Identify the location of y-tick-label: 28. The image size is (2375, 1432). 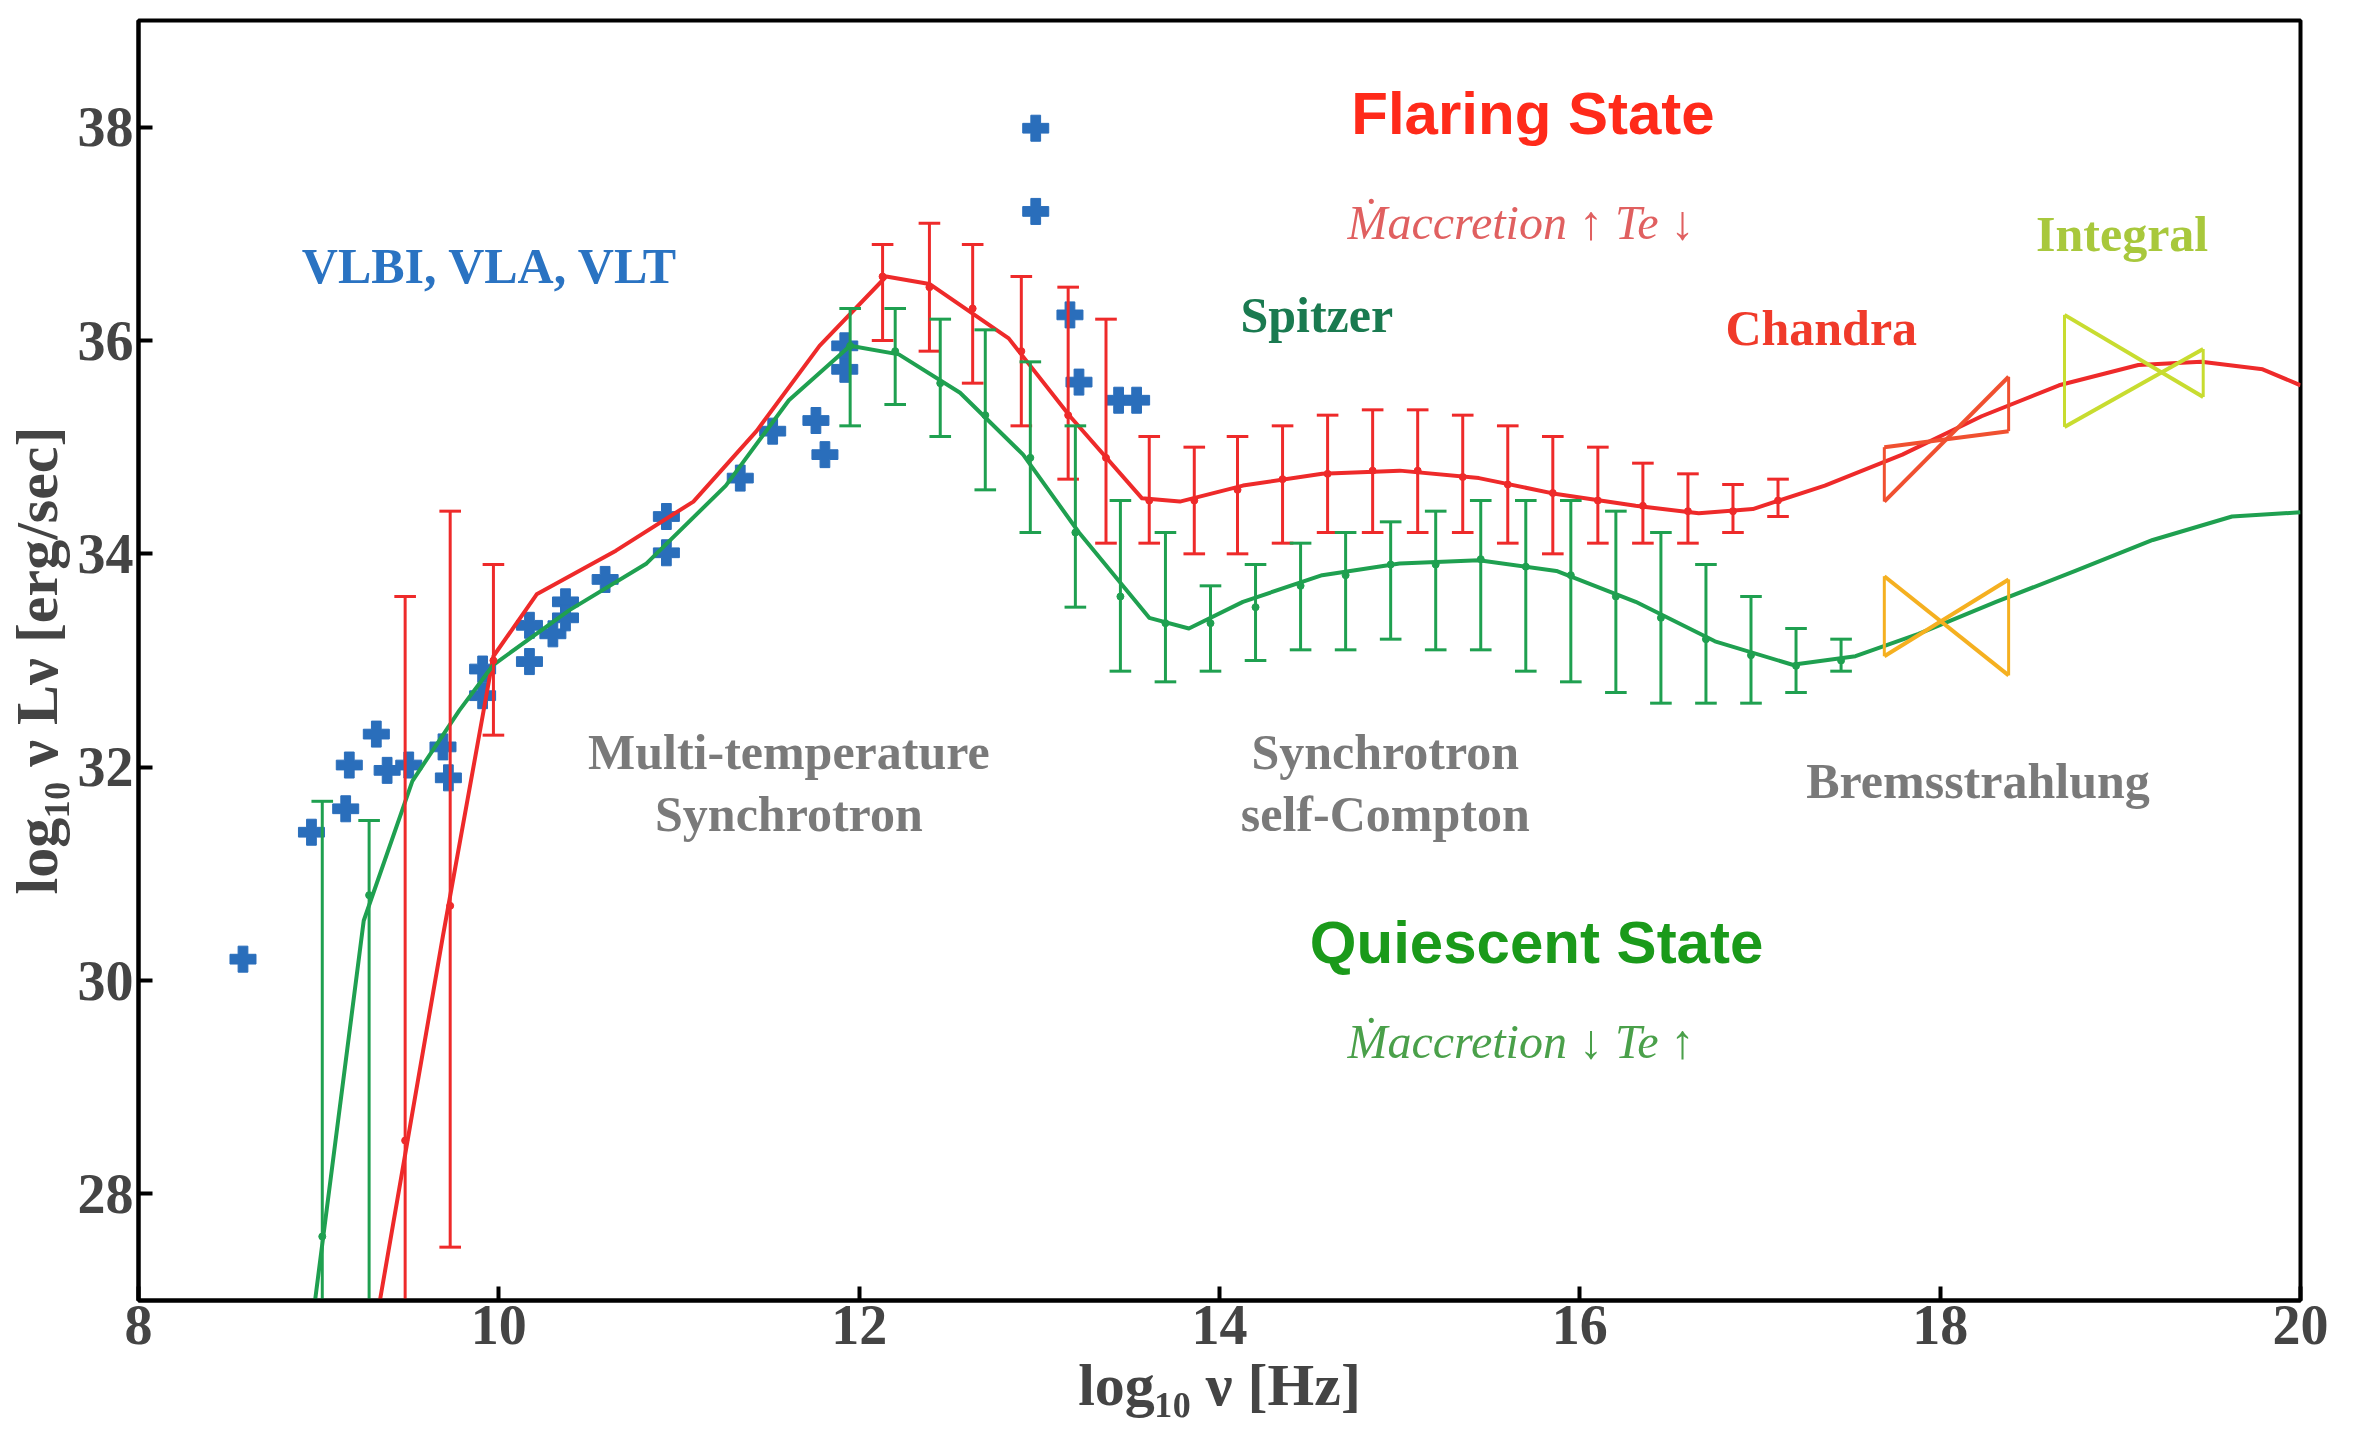
(105, 1193).